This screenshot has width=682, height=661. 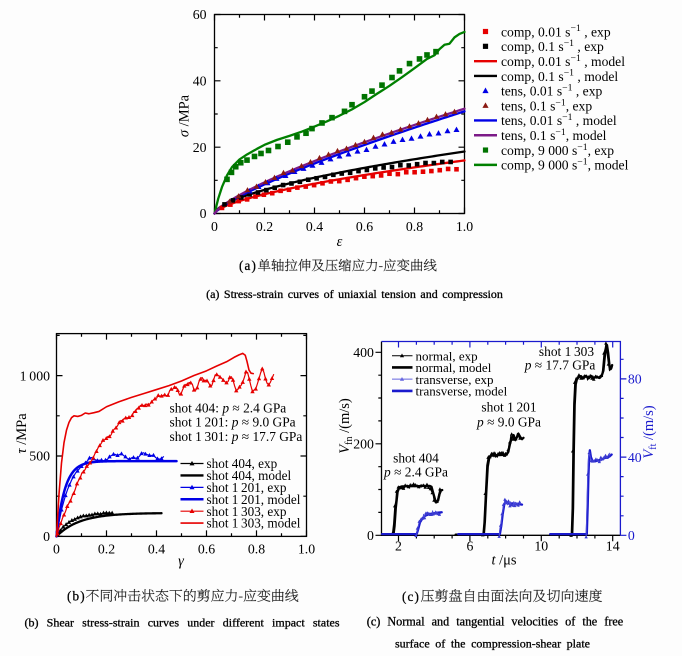 I want to click on svg-text: ε, so click(x=340, y=242).